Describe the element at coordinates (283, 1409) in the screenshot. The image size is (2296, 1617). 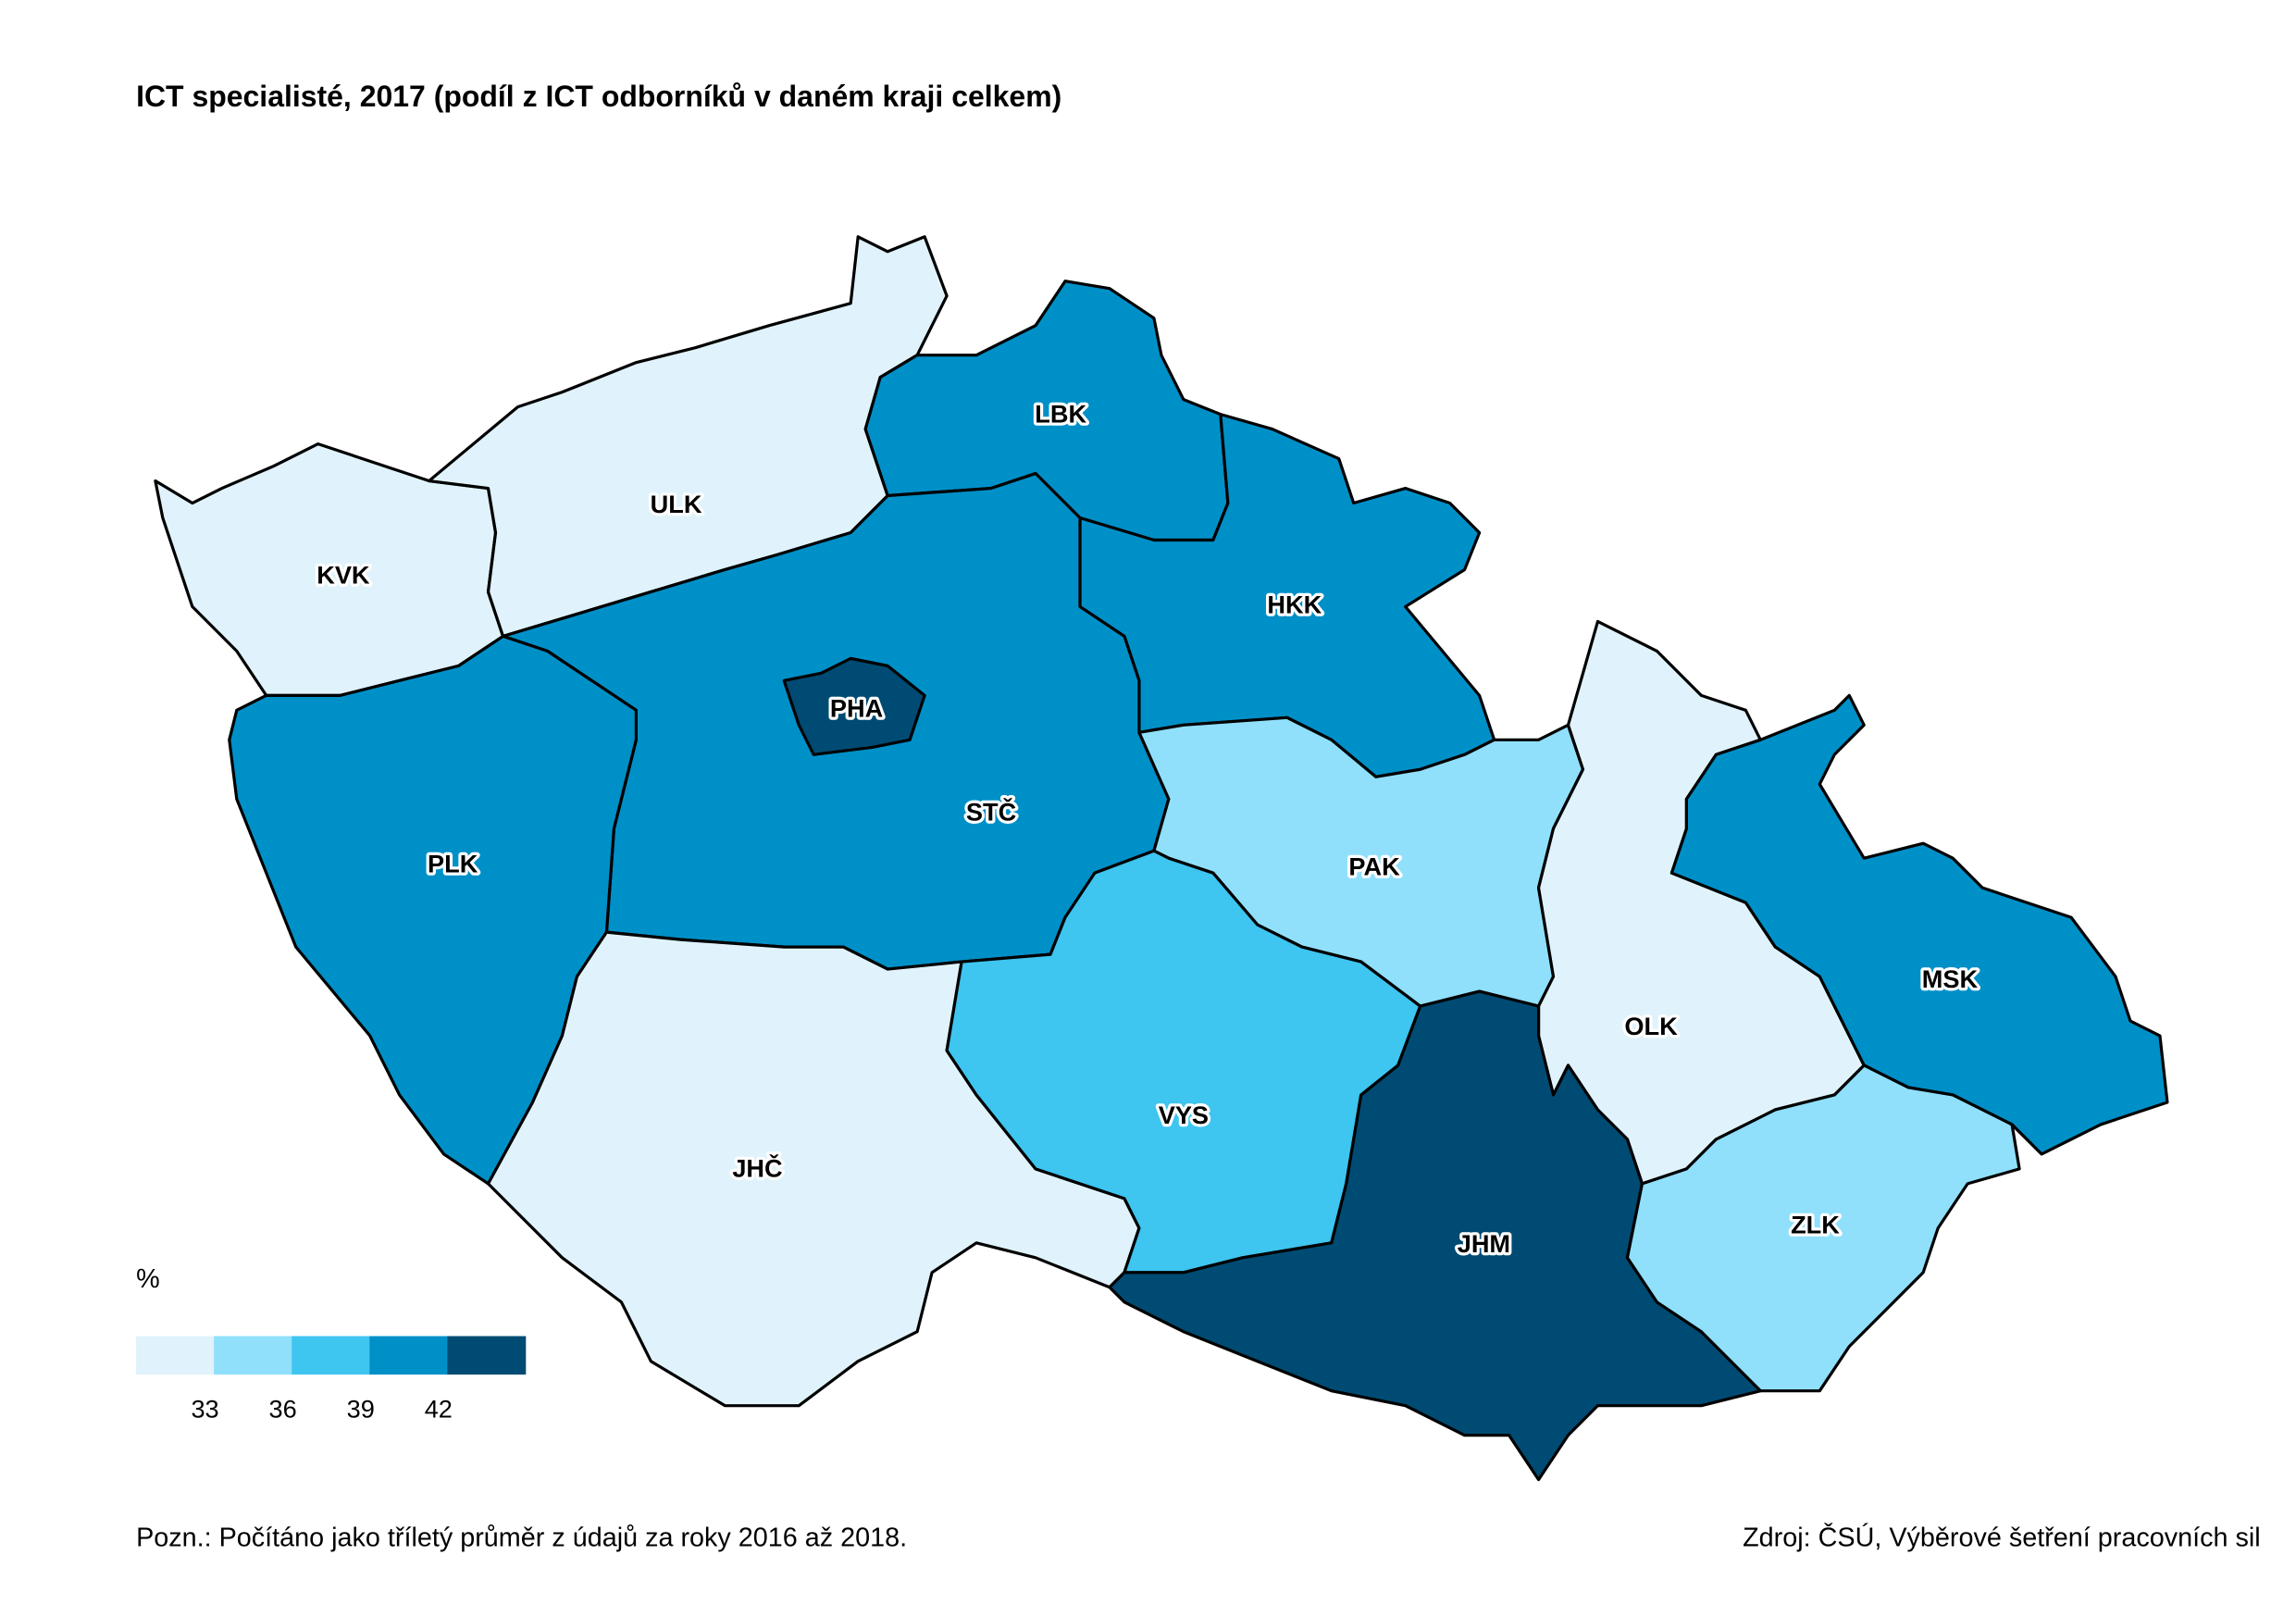
I see `legend-tick-label: 36` at that location.